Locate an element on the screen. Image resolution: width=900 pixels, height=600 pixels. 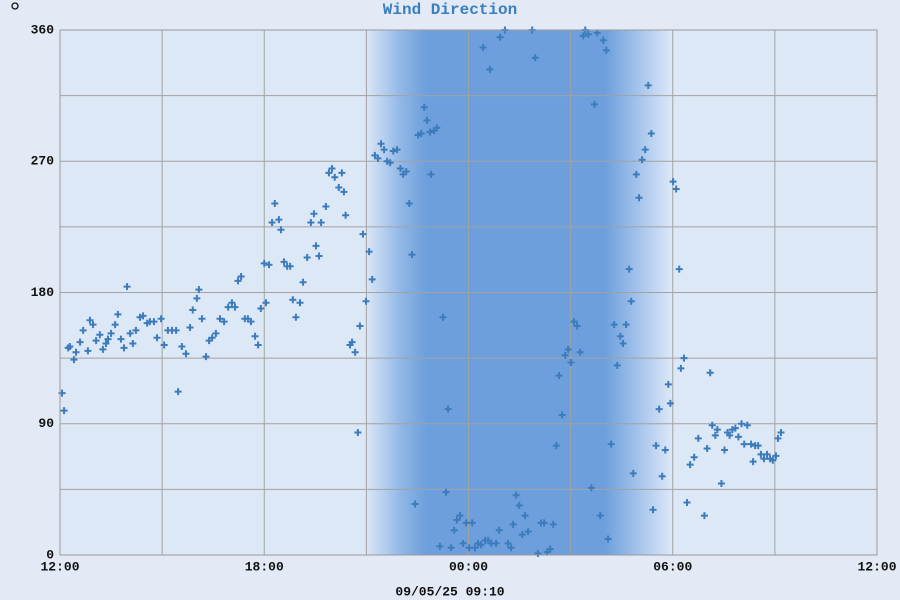
y-tick-label: 0 is located at coordinates (50, 554).